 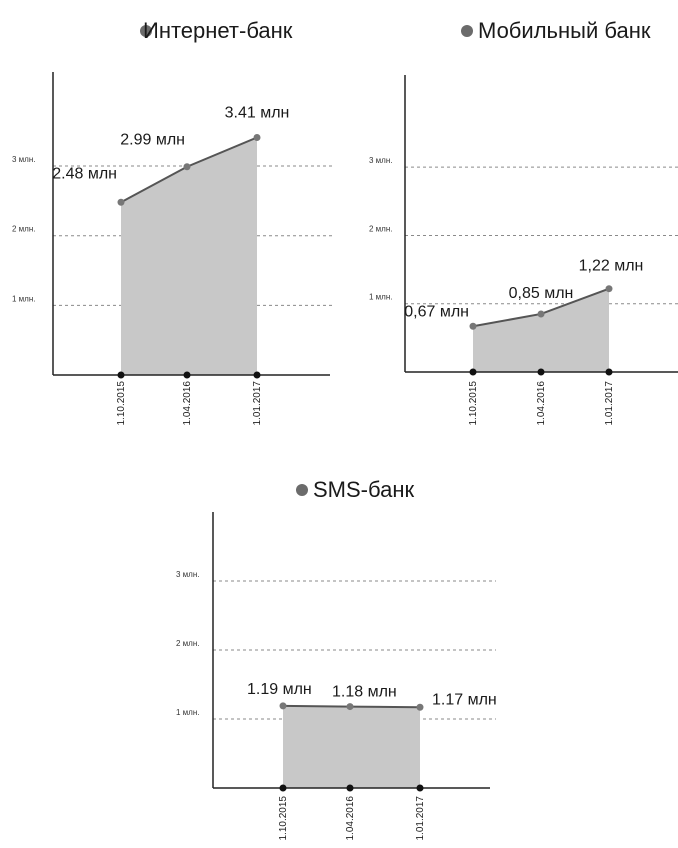 I want to click on data-label: 0,67 млн, so click(x=436, y=311).